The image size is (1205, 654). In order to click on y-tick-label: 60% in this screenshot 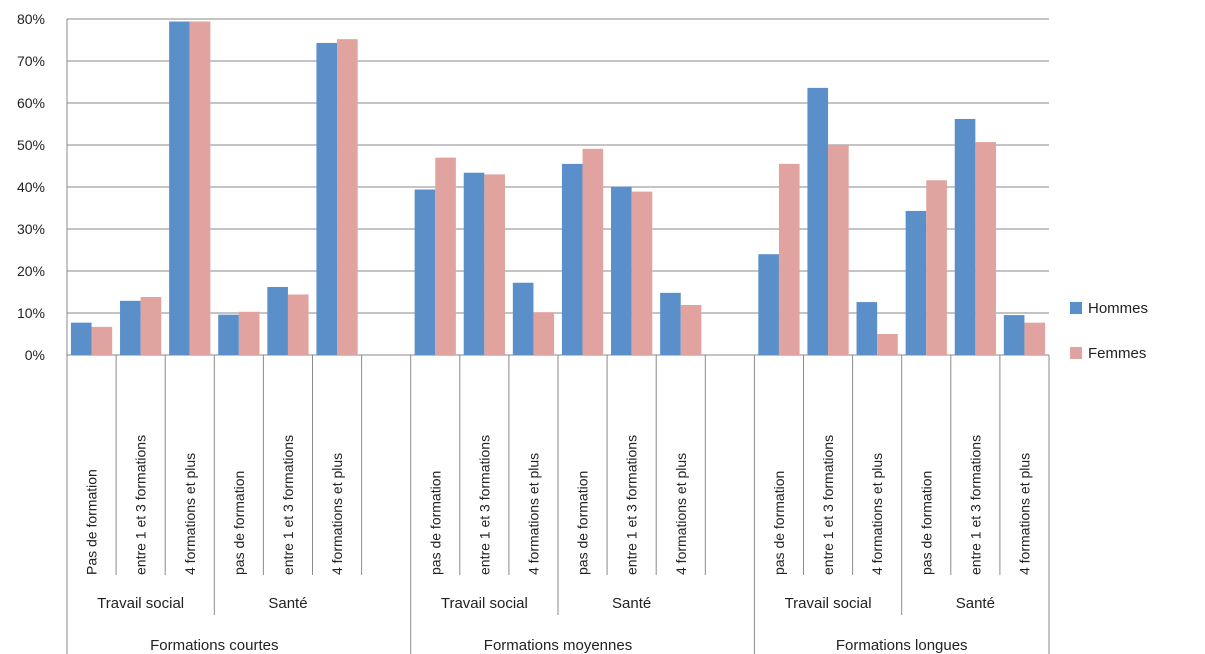, I will do `click(31, 103)`.